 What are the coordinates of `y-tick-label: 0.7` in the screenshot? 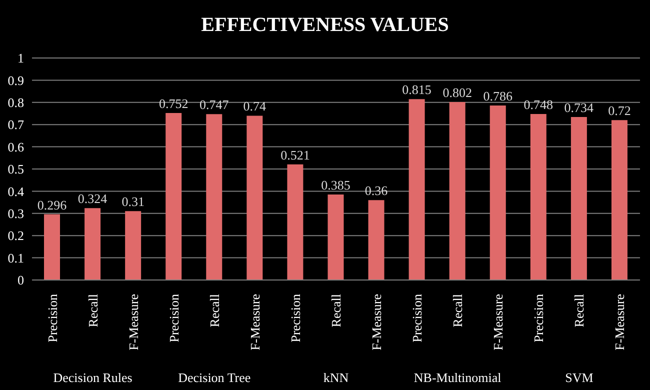 It's located at (16, 124).